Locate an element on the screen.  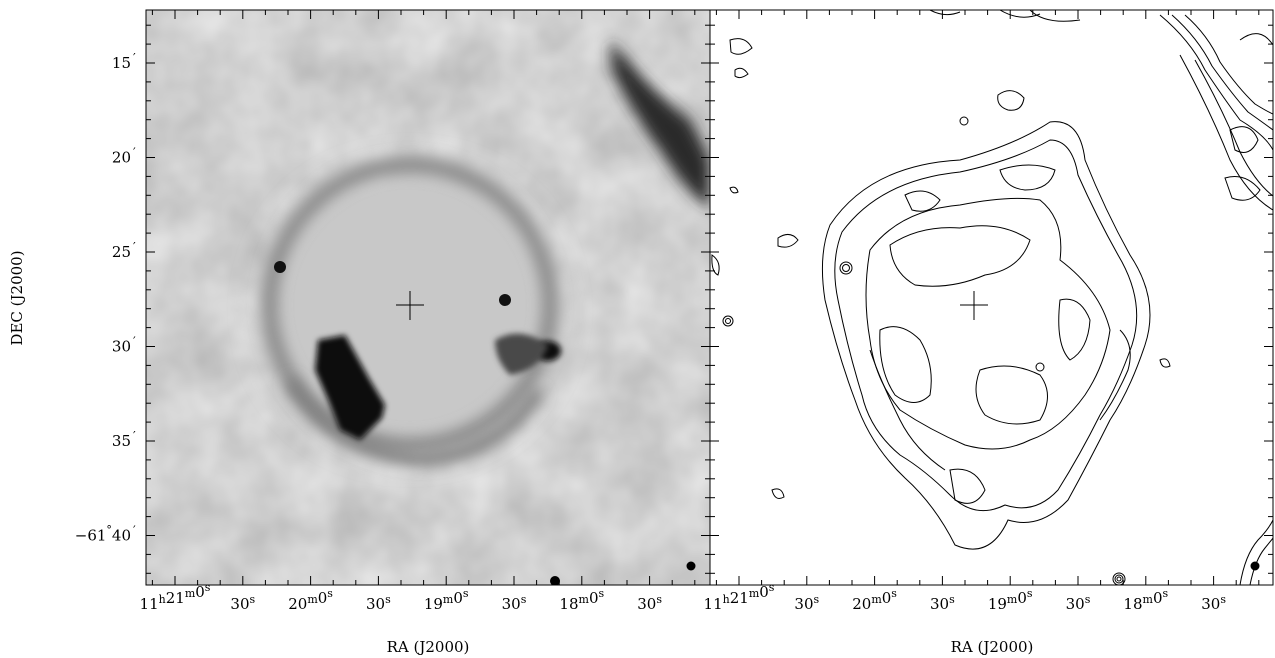
dec-tick-label: 35 is located at coordinates (121, 441).